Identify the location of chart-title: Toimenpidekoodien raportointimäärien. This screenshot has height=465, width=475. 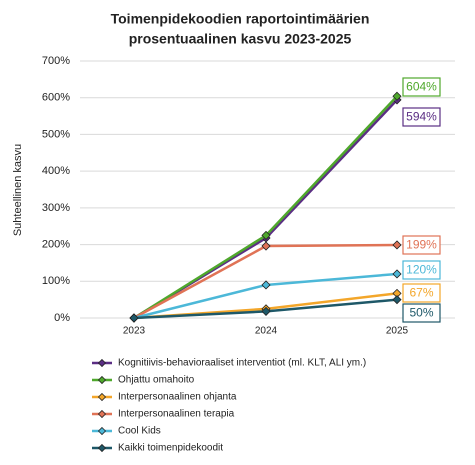
(240, 19).